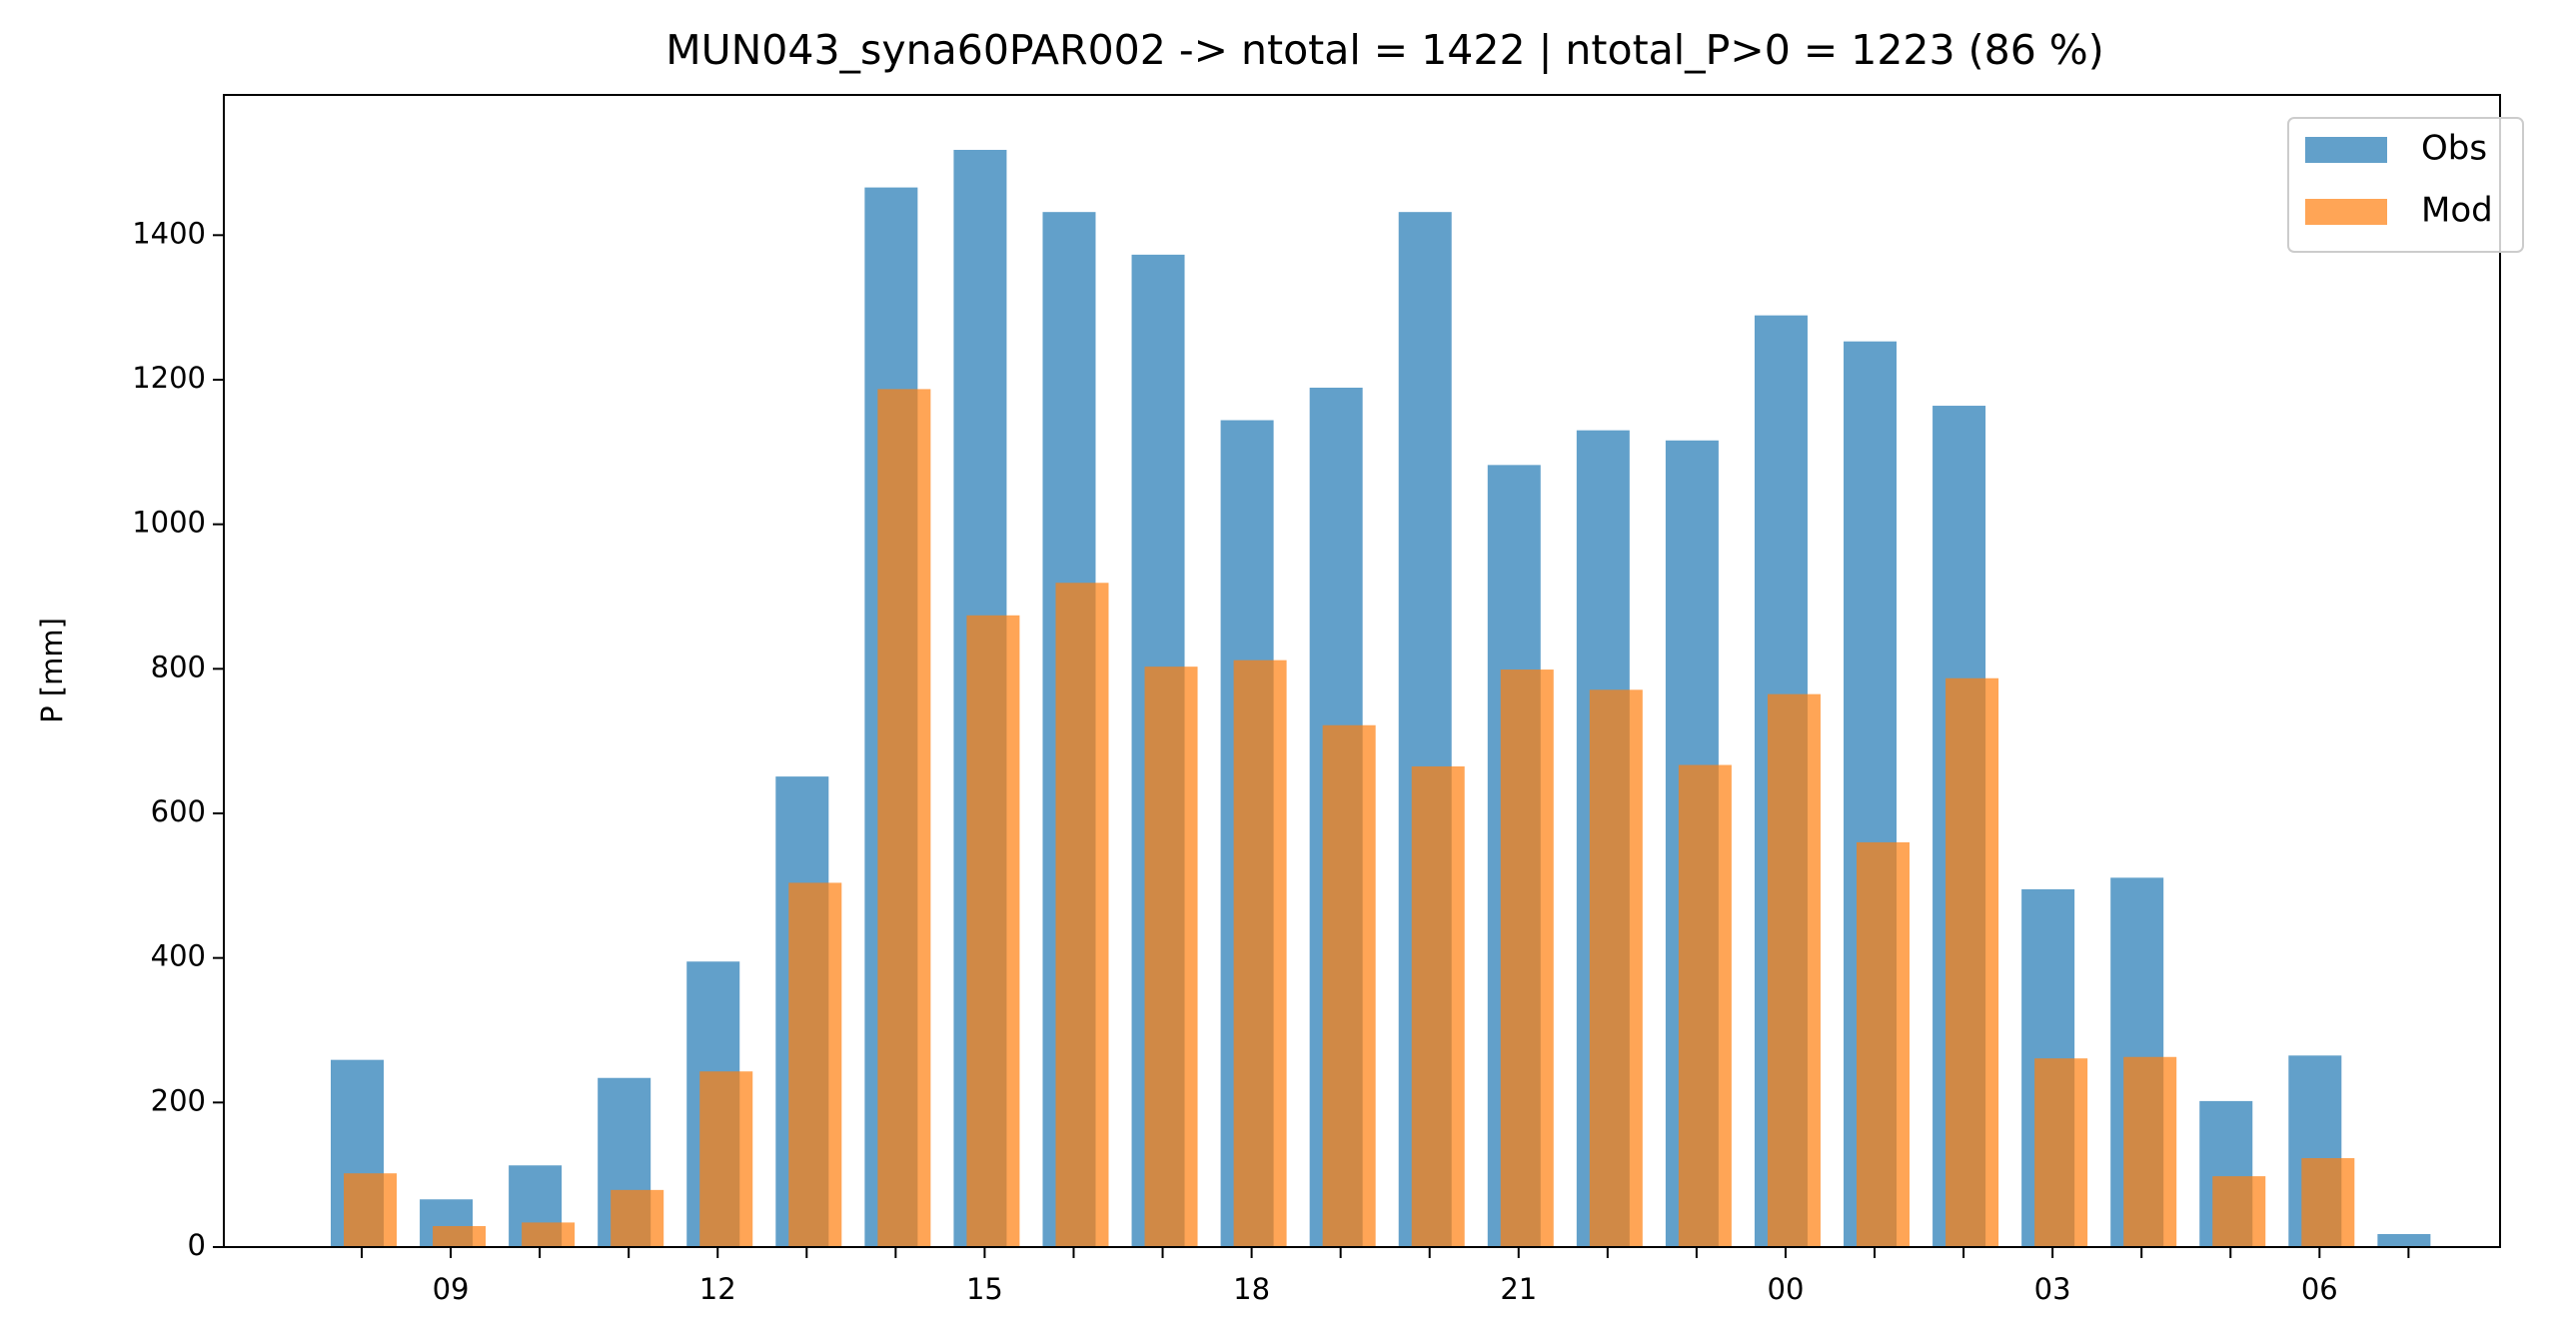 The width and height of the screenshot is (2576, 1342). I want to click on y-tick-label: 1400, so click(169, 233).